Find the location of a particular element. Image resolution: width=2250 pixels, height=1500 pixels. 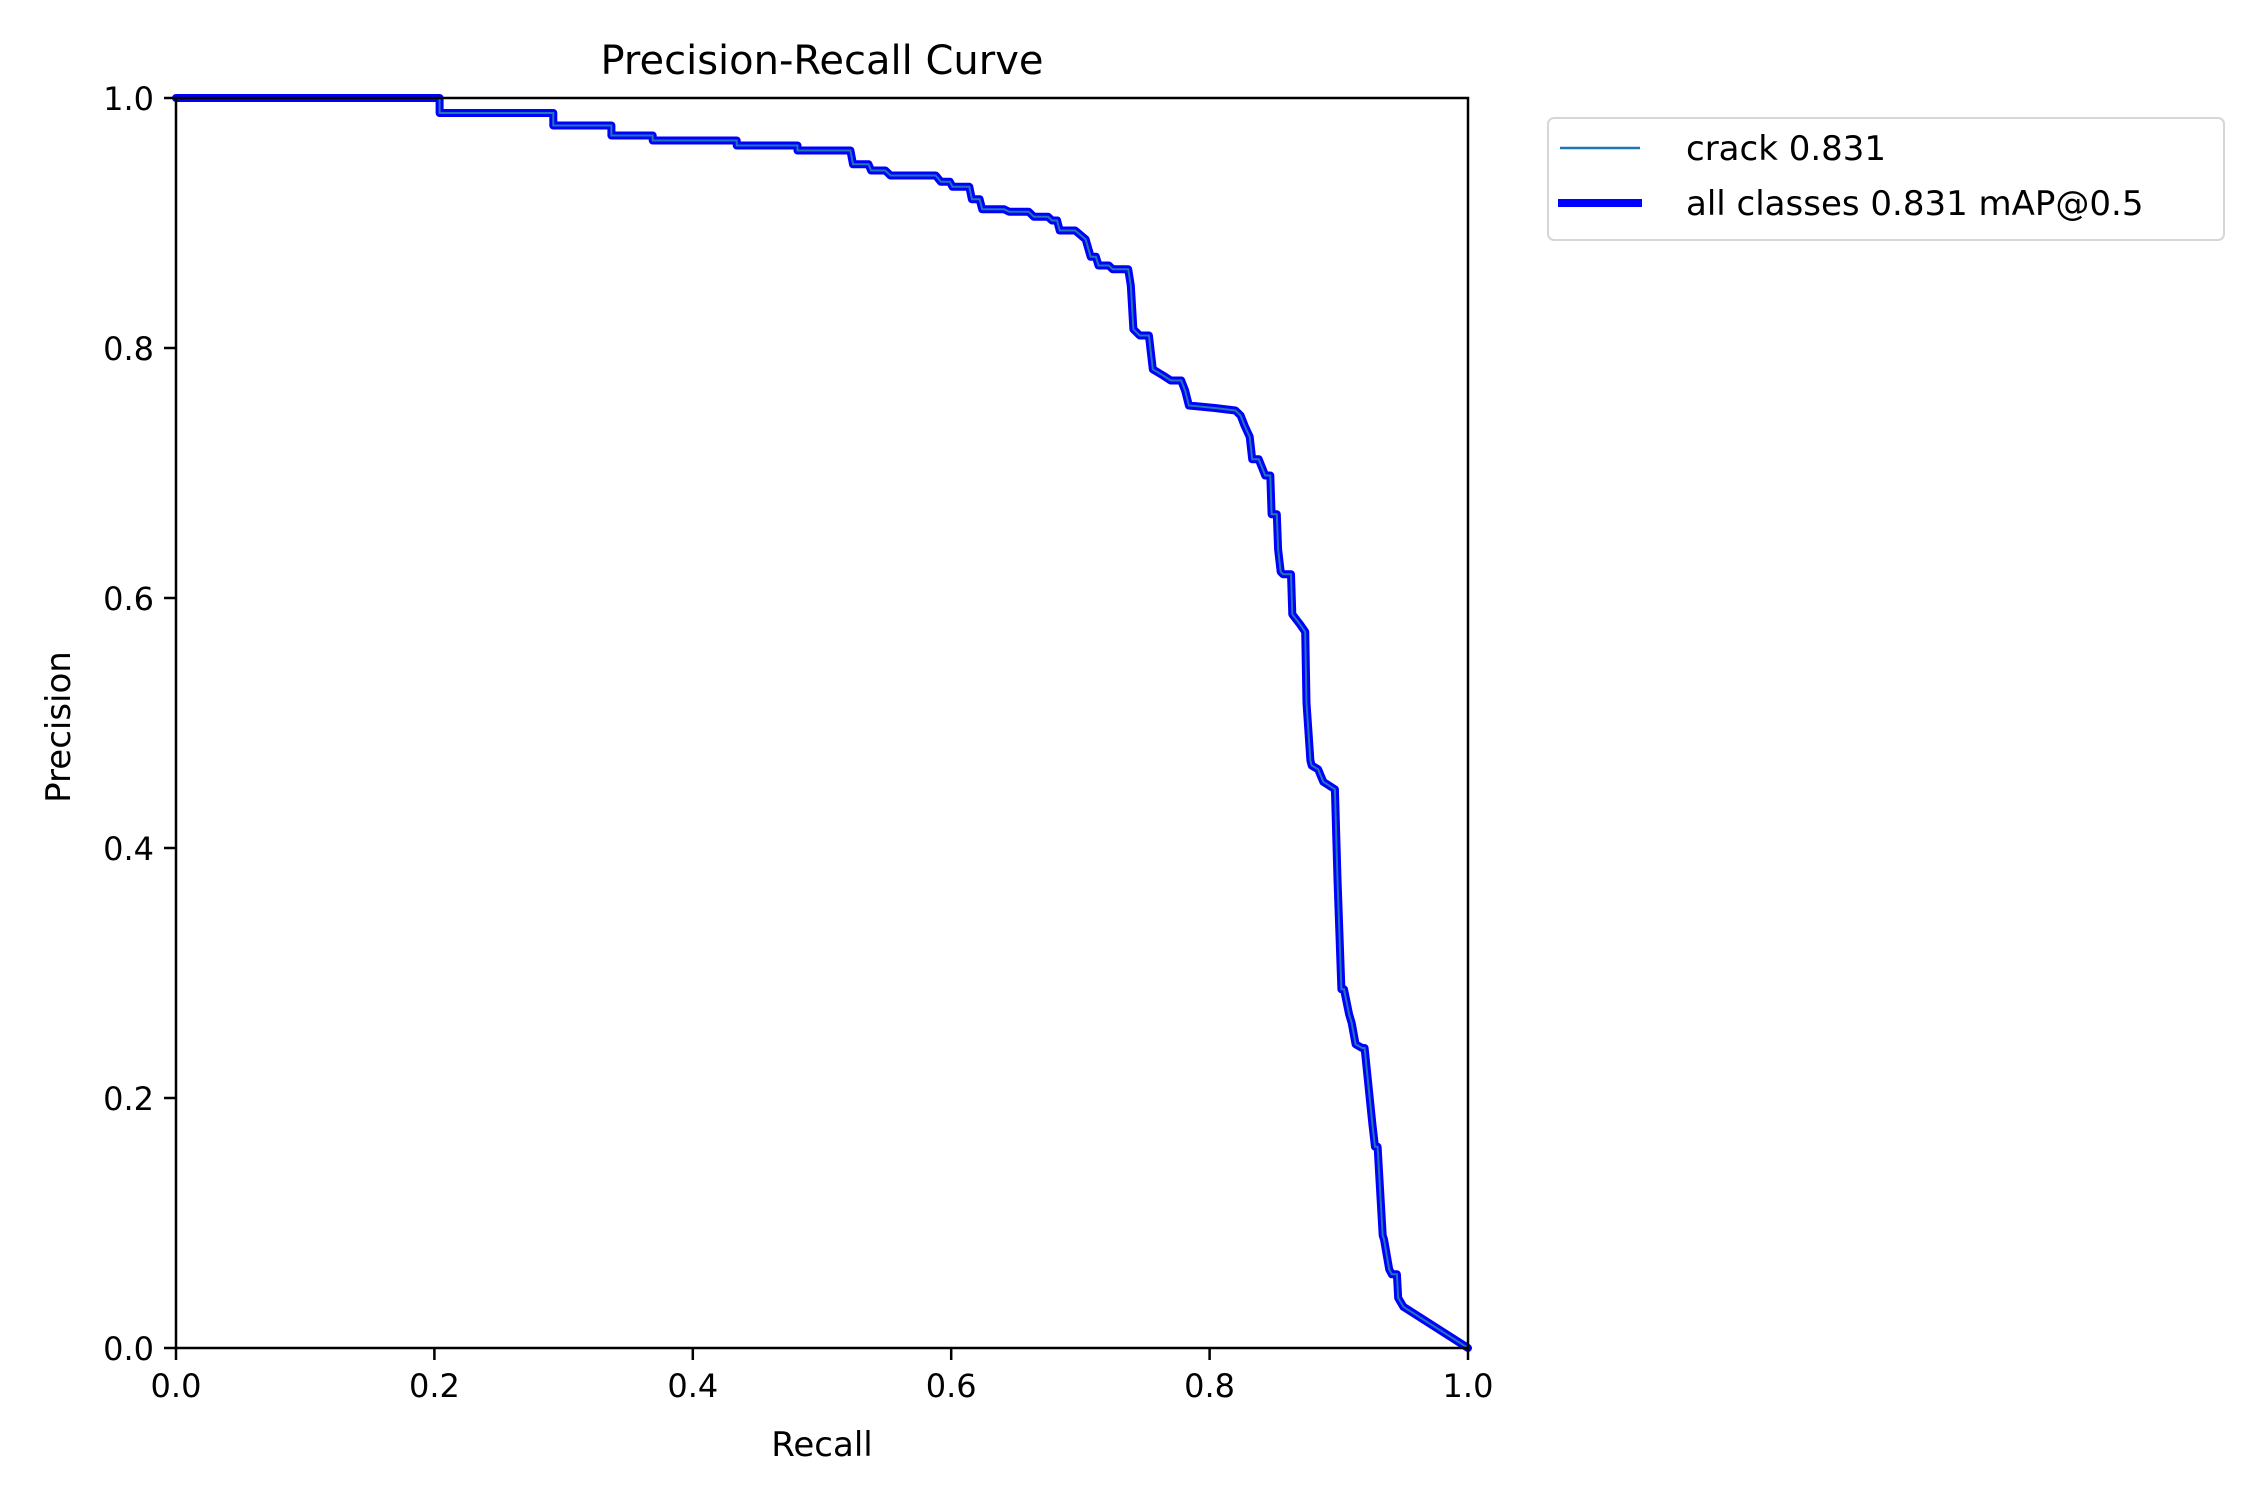

x-tick: 0.8 is located at coordinates (1209, 1376).